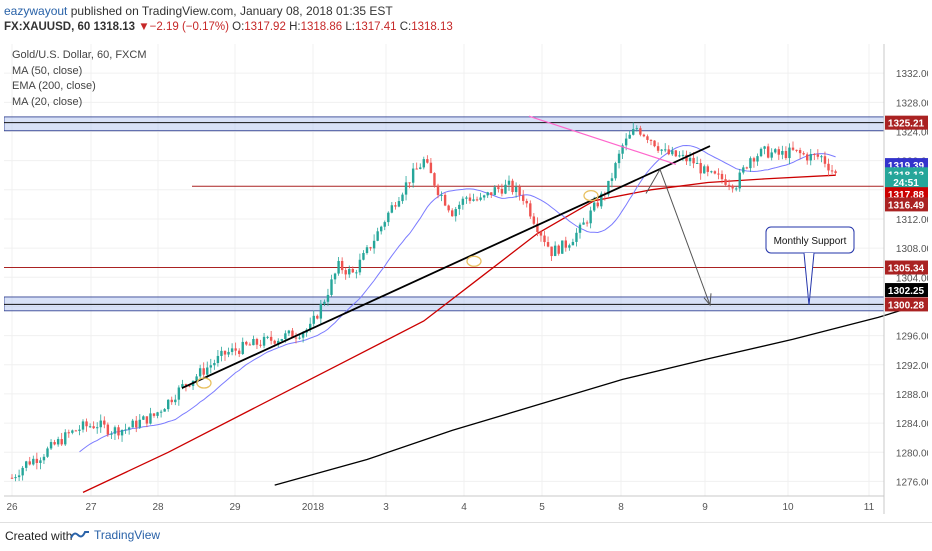  Describe the element at coordinates (405, 27) in the screenshot. I see `close-label: C:` at that location.